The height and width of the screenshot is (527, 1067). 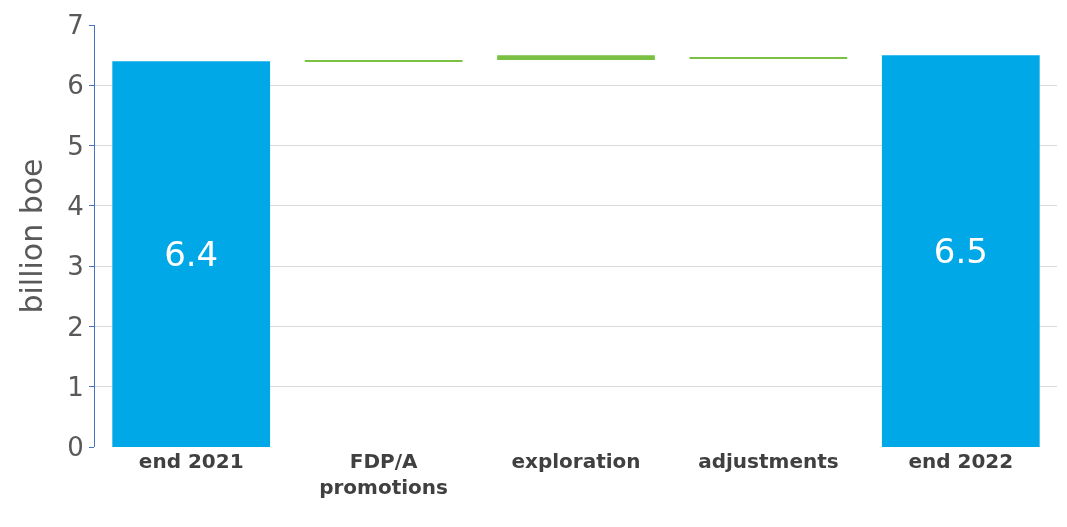 What do you see at coordinates (75, 25) in the screenshot?
I see `y-tick-label: 7` at bounding box center [75, 25].